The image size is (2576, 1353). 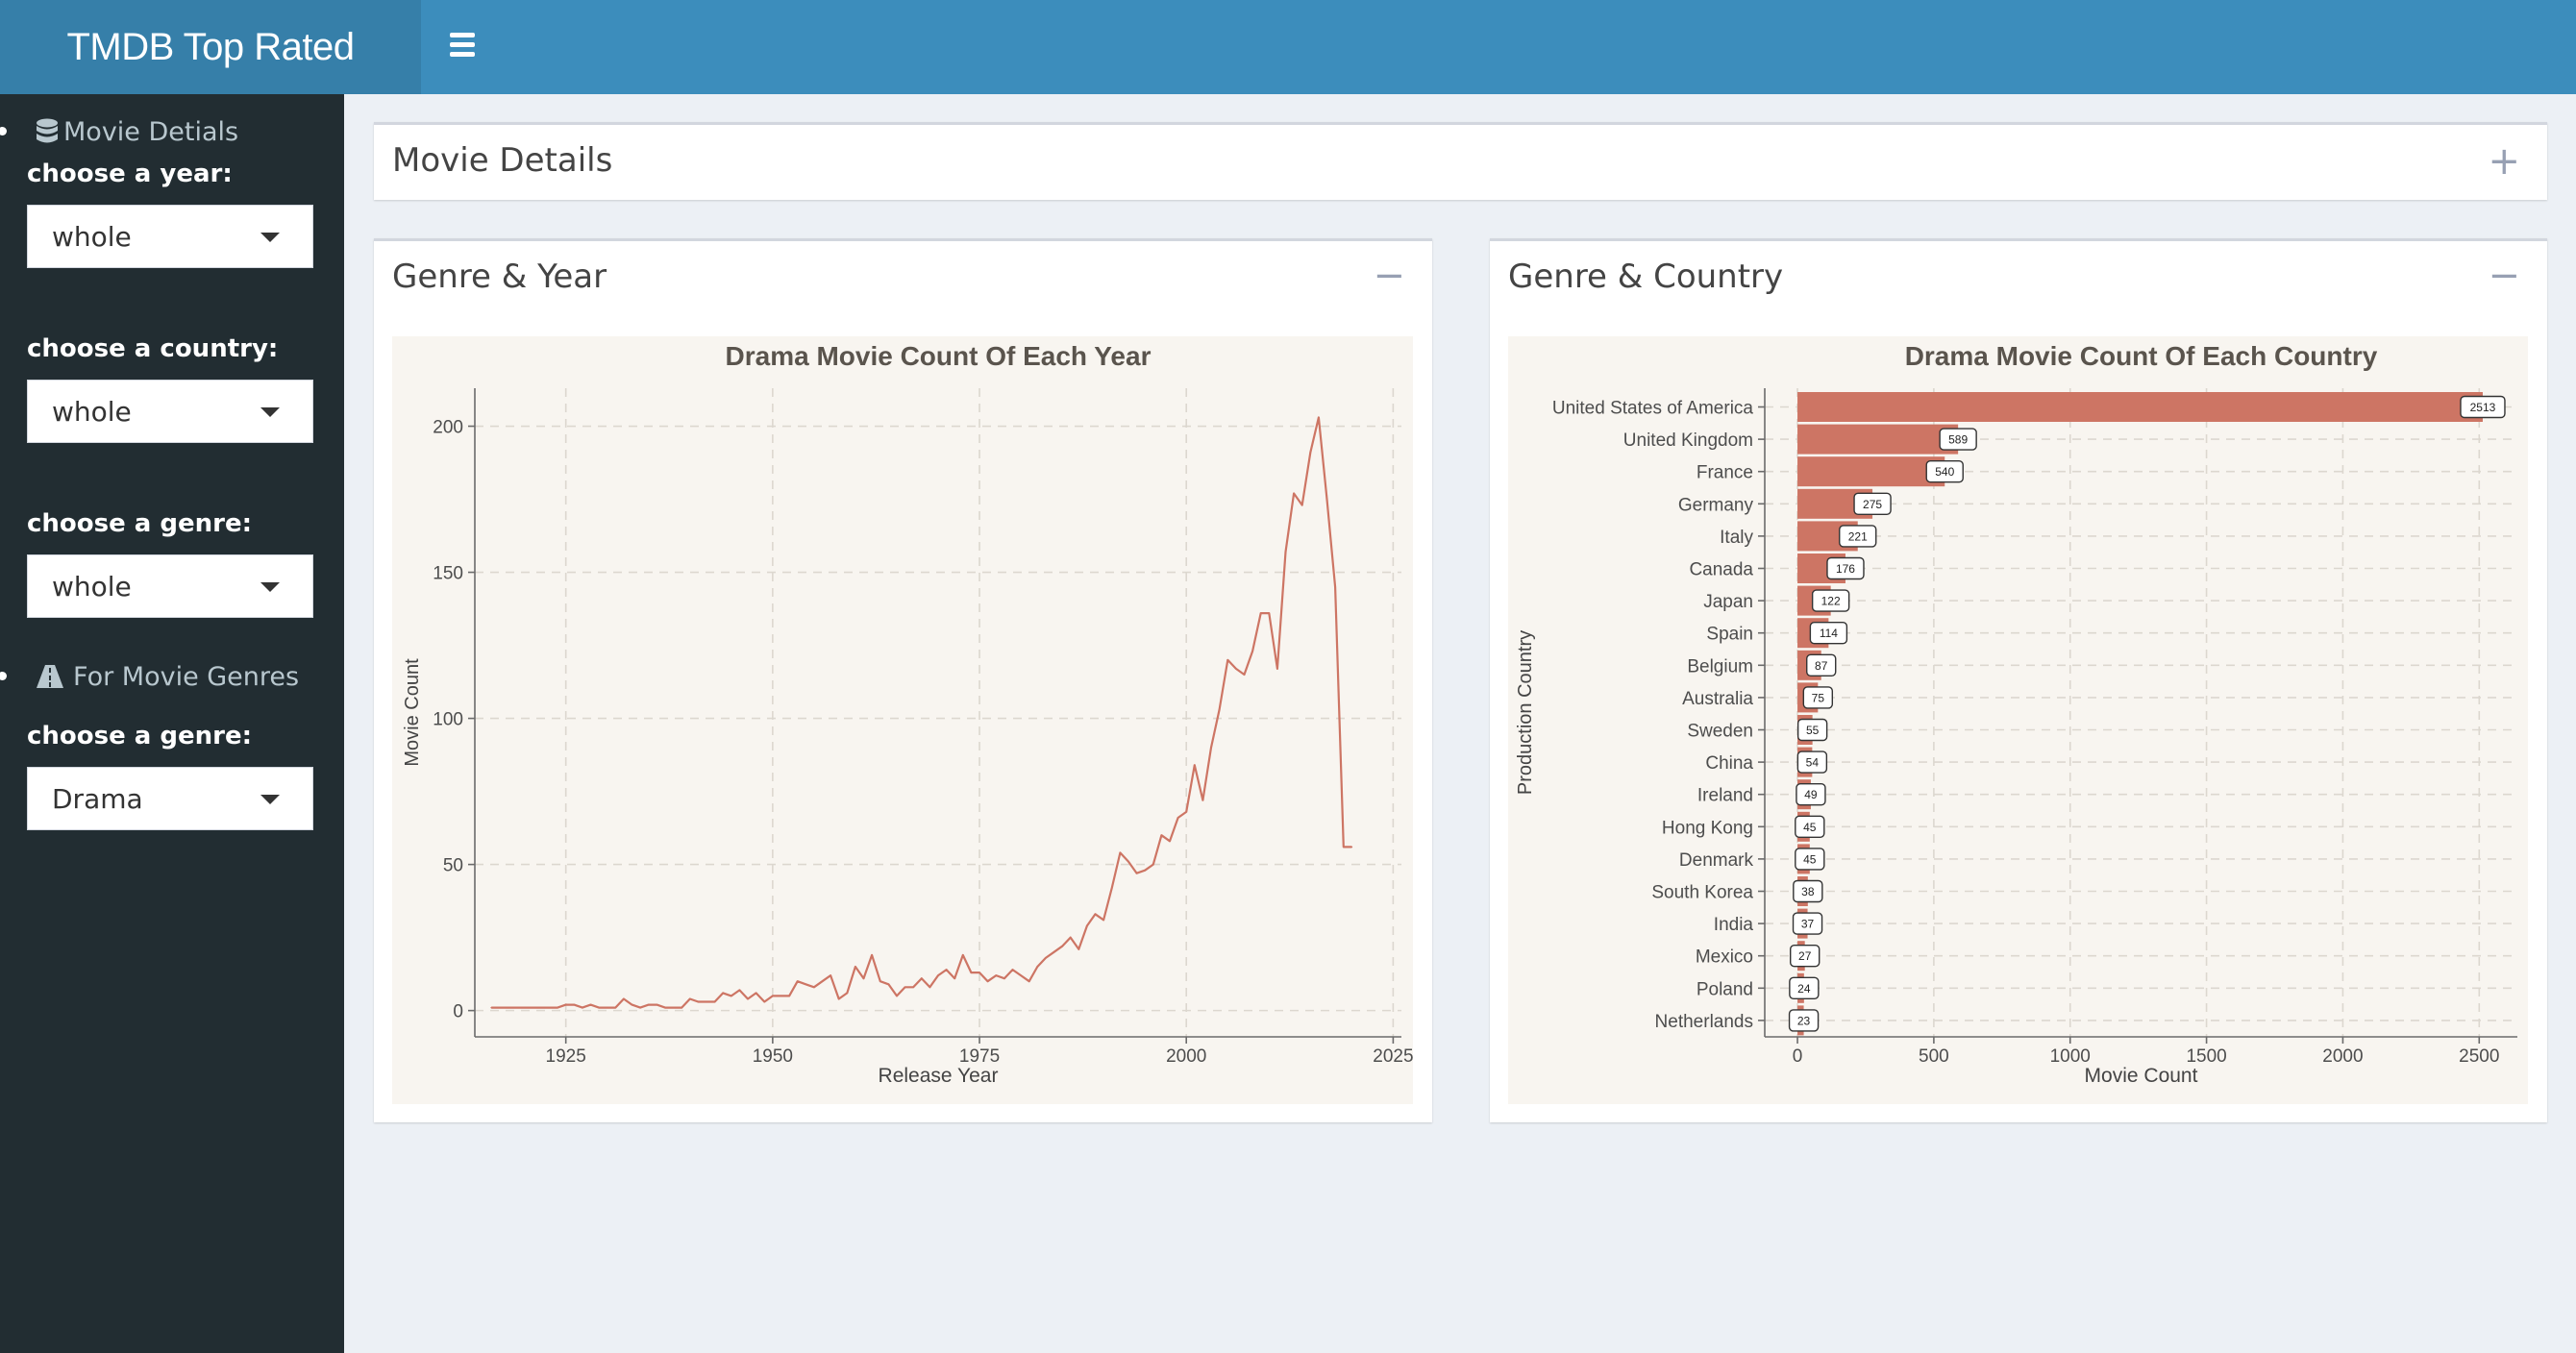 I want to click on y-tick-label: Mexico, so click(x=1725, y=958).